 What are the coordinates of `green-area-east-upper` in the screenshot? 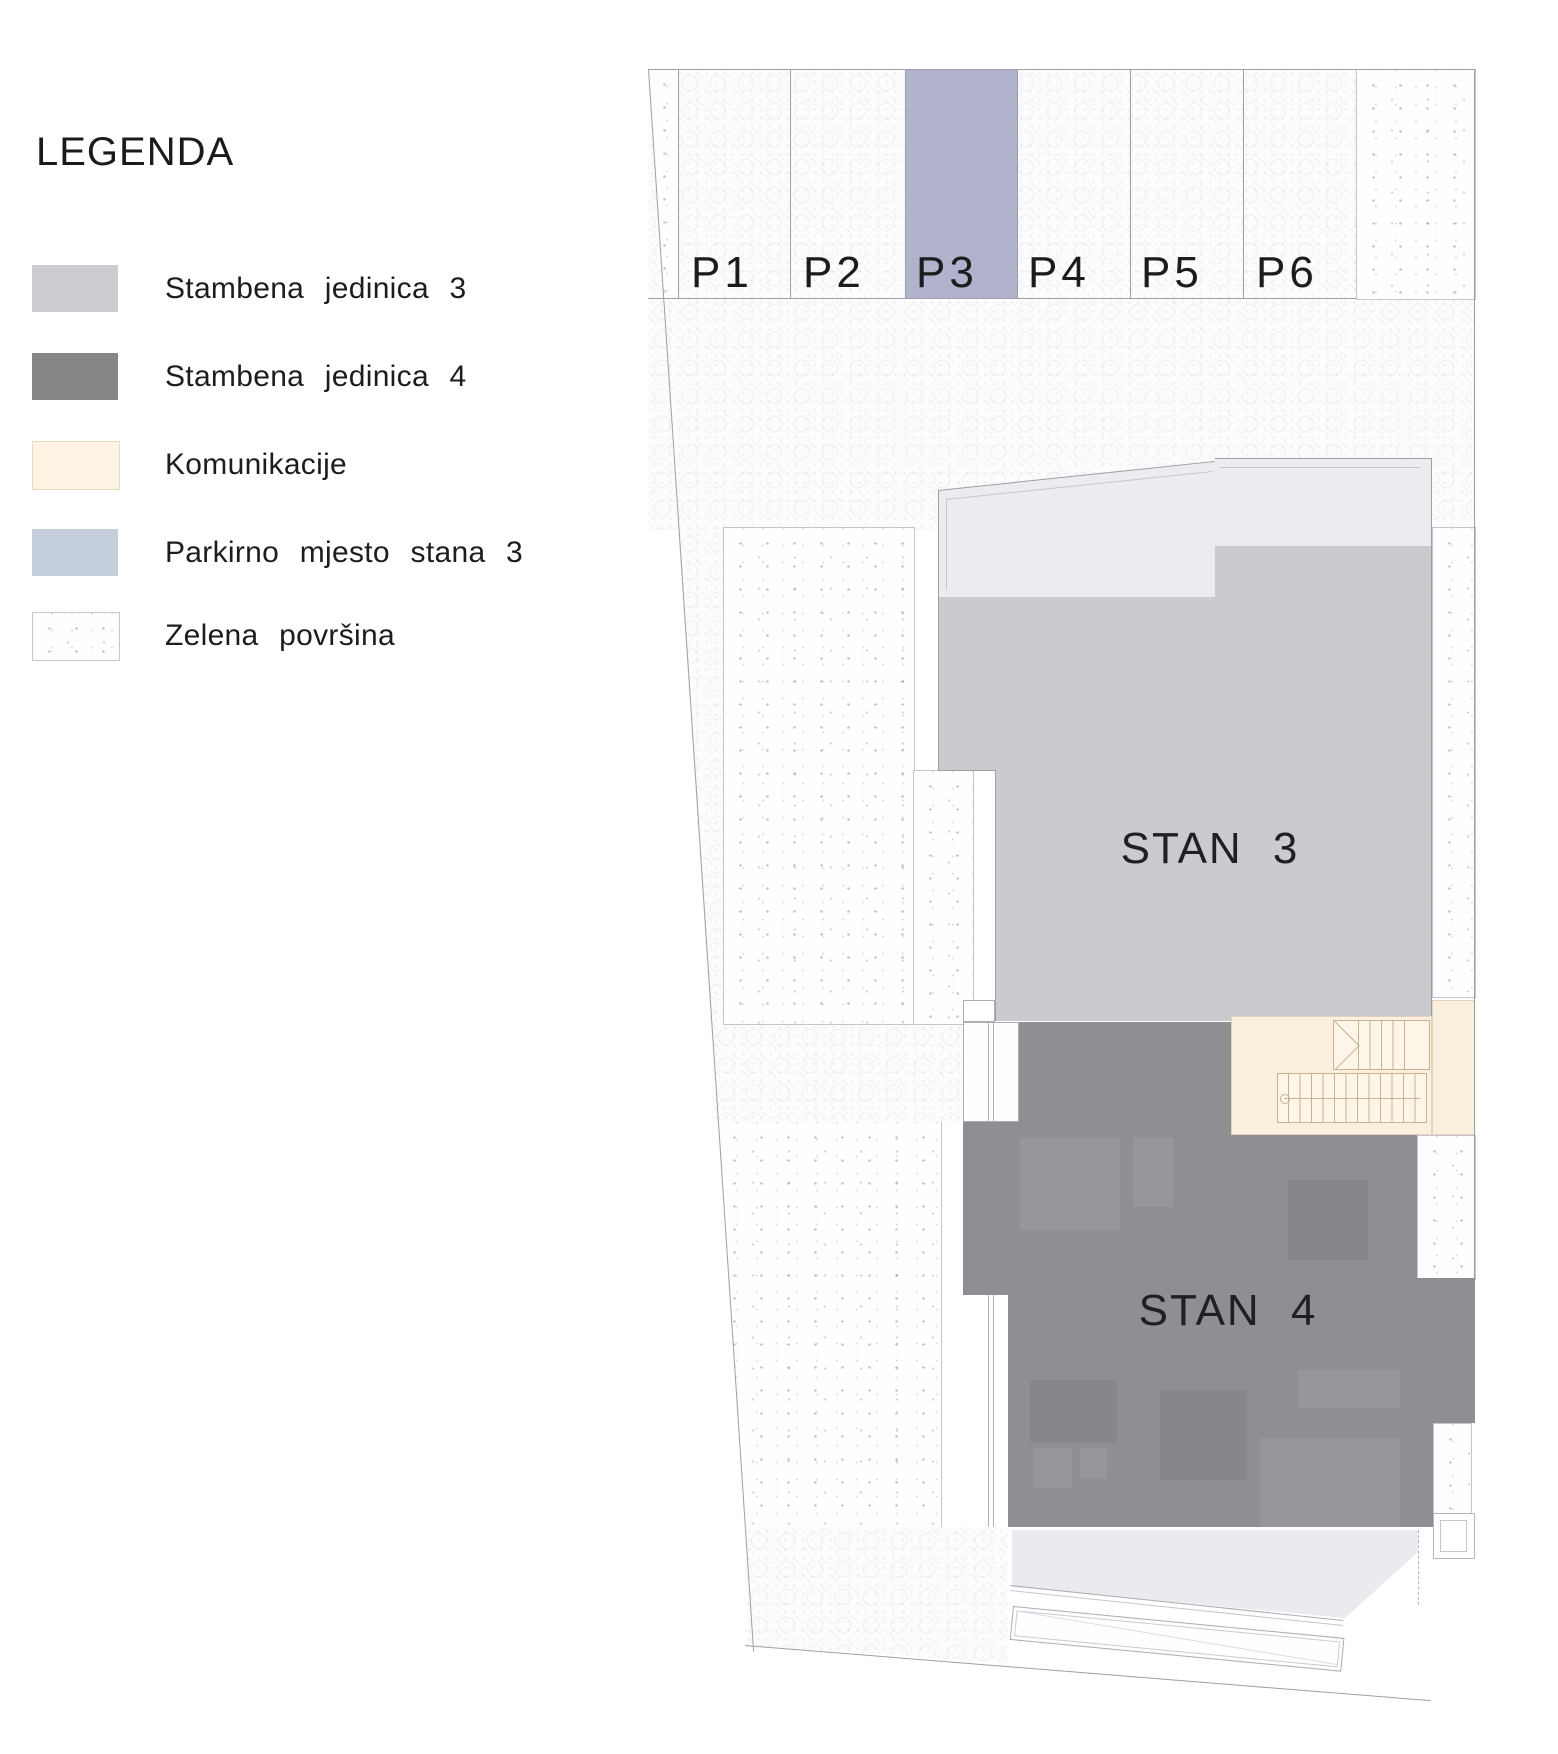 It's located at (1454, 762).